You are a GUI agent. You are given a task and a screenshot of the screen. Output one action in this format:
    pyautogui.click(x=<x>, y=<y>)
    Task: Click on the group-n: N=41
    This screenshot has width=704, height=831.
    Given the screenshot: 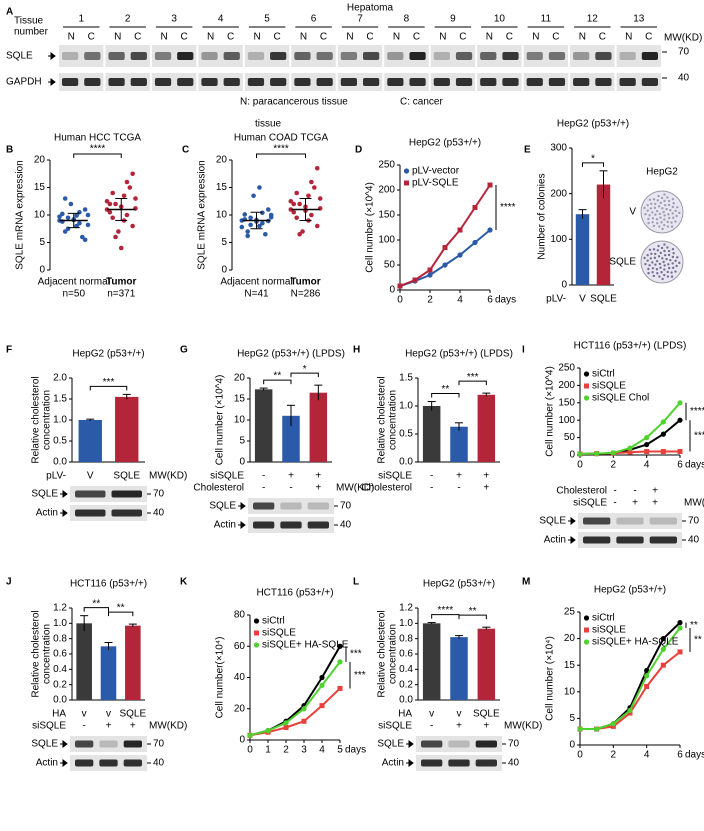 What is the action you would take?
    pyautogui.click(x=256, y=294)
    